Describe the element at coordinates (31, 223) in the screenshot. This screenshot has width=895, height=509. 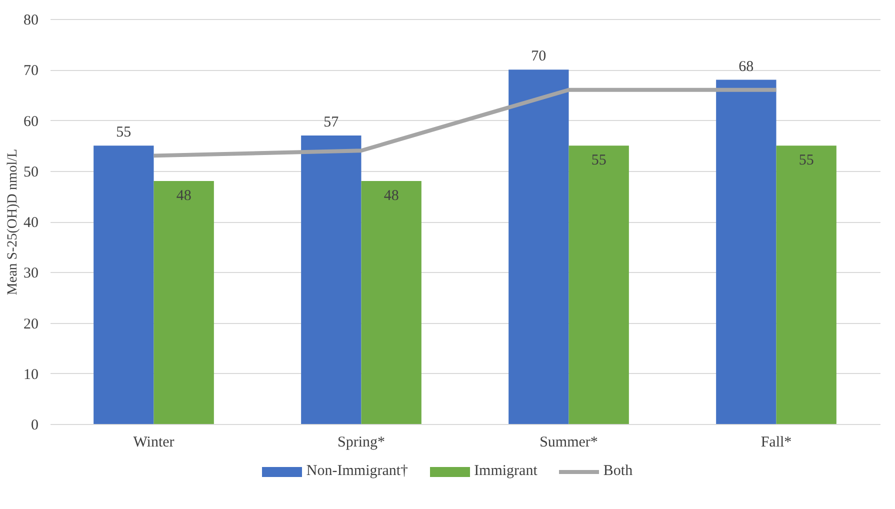
I see `y-tick-label: 40` at that location.